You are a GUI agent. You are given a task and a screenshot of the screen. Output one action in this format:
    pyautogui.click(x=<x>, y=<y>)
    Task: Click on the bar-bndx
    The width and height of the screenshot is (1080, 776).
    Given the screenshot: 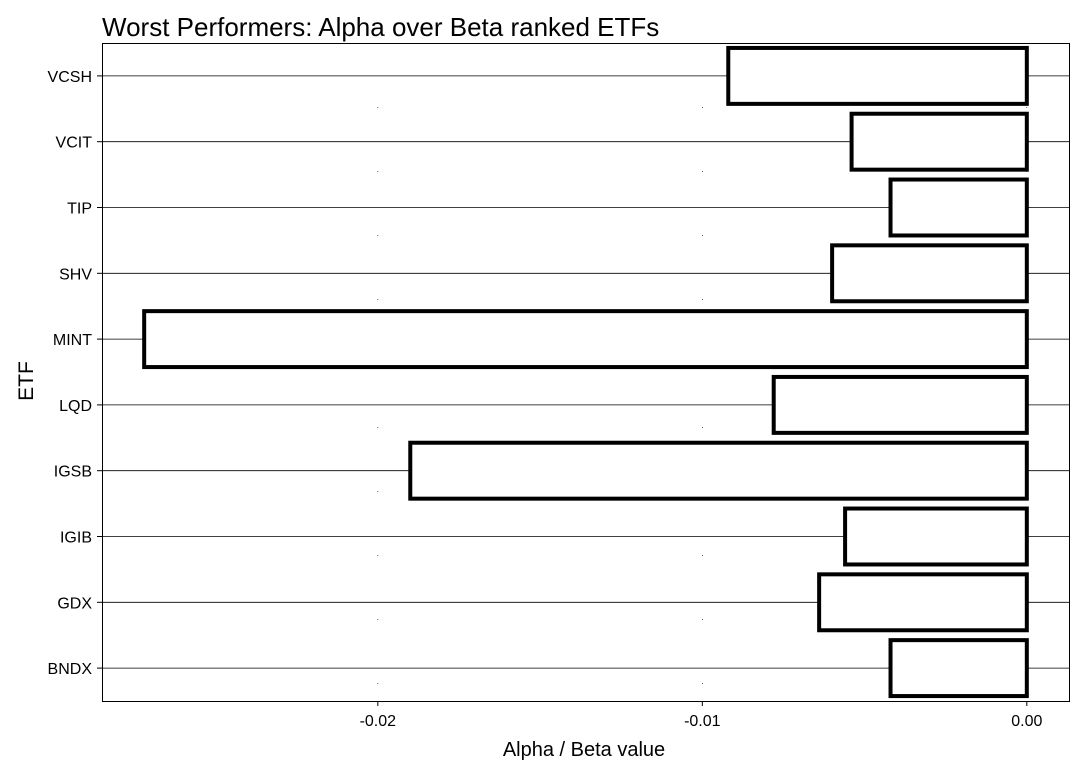 What is the action you would take?
    pyautogui.click(x=958, y=668)
    